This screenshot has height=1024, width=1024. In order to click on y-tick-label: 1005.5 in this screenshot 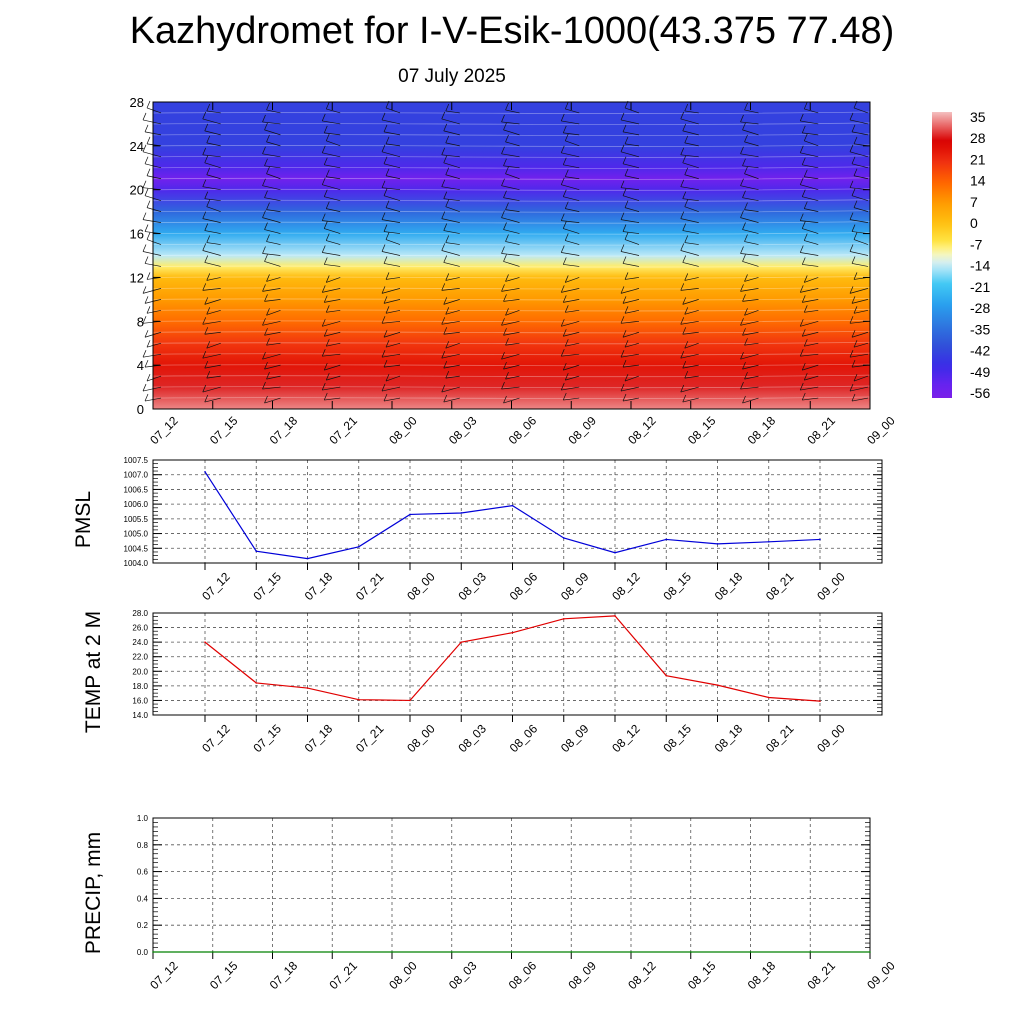, I will do `click(136, 519)`.